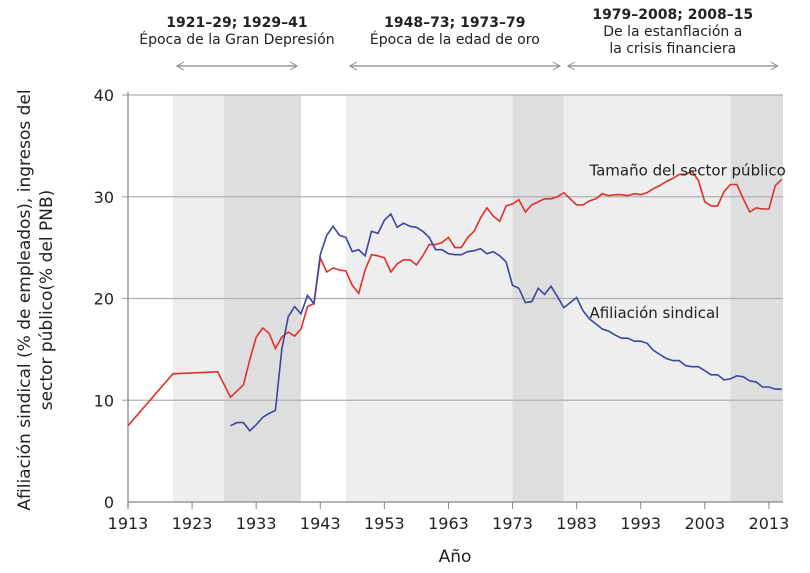 The image size is (810, 573). Describe the element at coordinates (128, 523) in the screenshot. I see `x-tick-label: 1913` at that location.